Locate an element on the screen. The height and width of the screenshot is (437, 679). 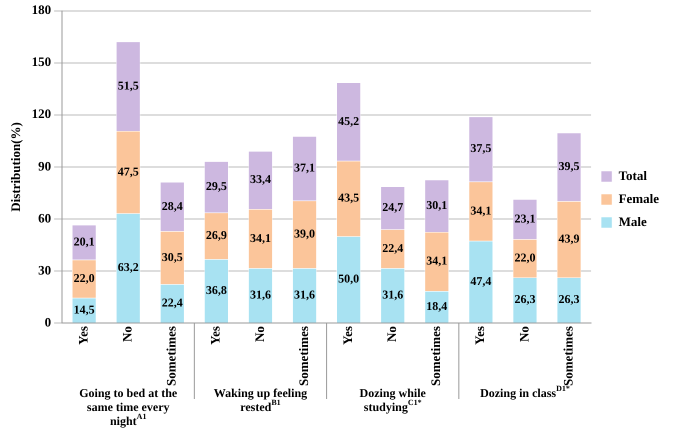
data-label: 39,5 is located at coordinates (569, 166).